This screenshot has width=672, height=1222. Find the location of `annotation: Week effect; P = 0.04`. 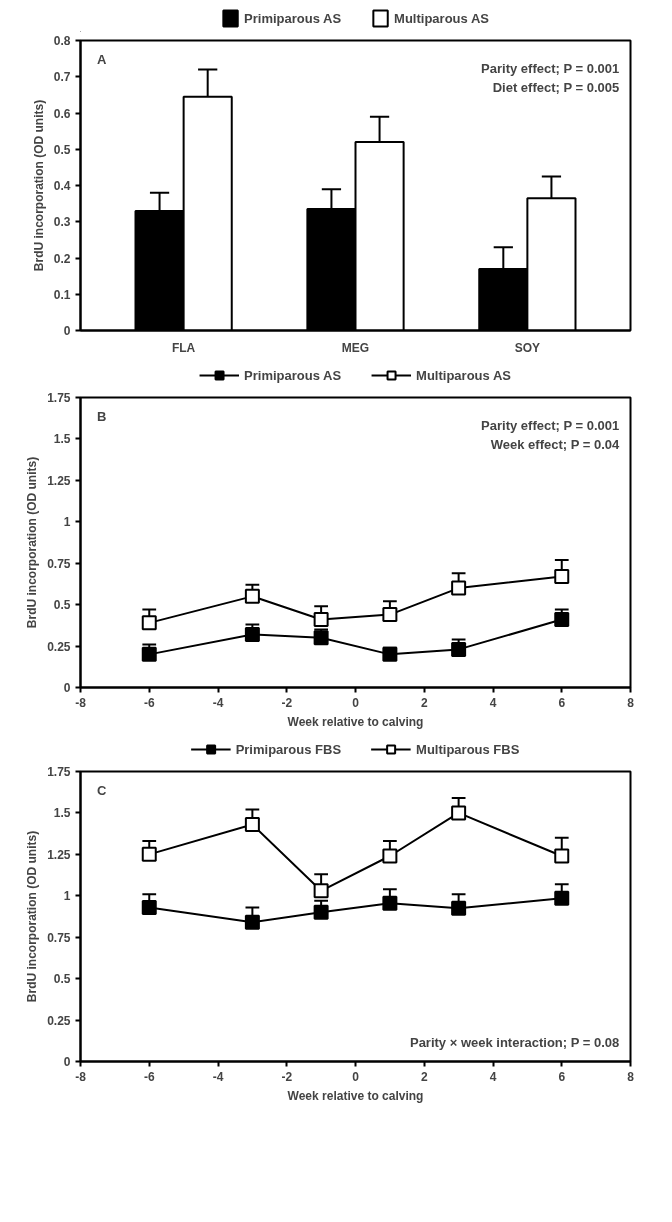

annotation: Week effect; P = 0.04 is located at coordinates (555, 444).